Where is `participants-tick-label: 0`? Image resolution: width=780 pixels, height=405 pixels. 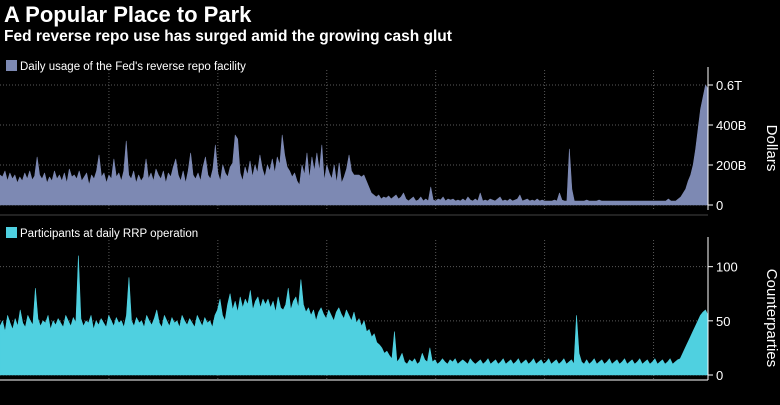 participants-tick-label: 0 is located at coordinates (719, 375).